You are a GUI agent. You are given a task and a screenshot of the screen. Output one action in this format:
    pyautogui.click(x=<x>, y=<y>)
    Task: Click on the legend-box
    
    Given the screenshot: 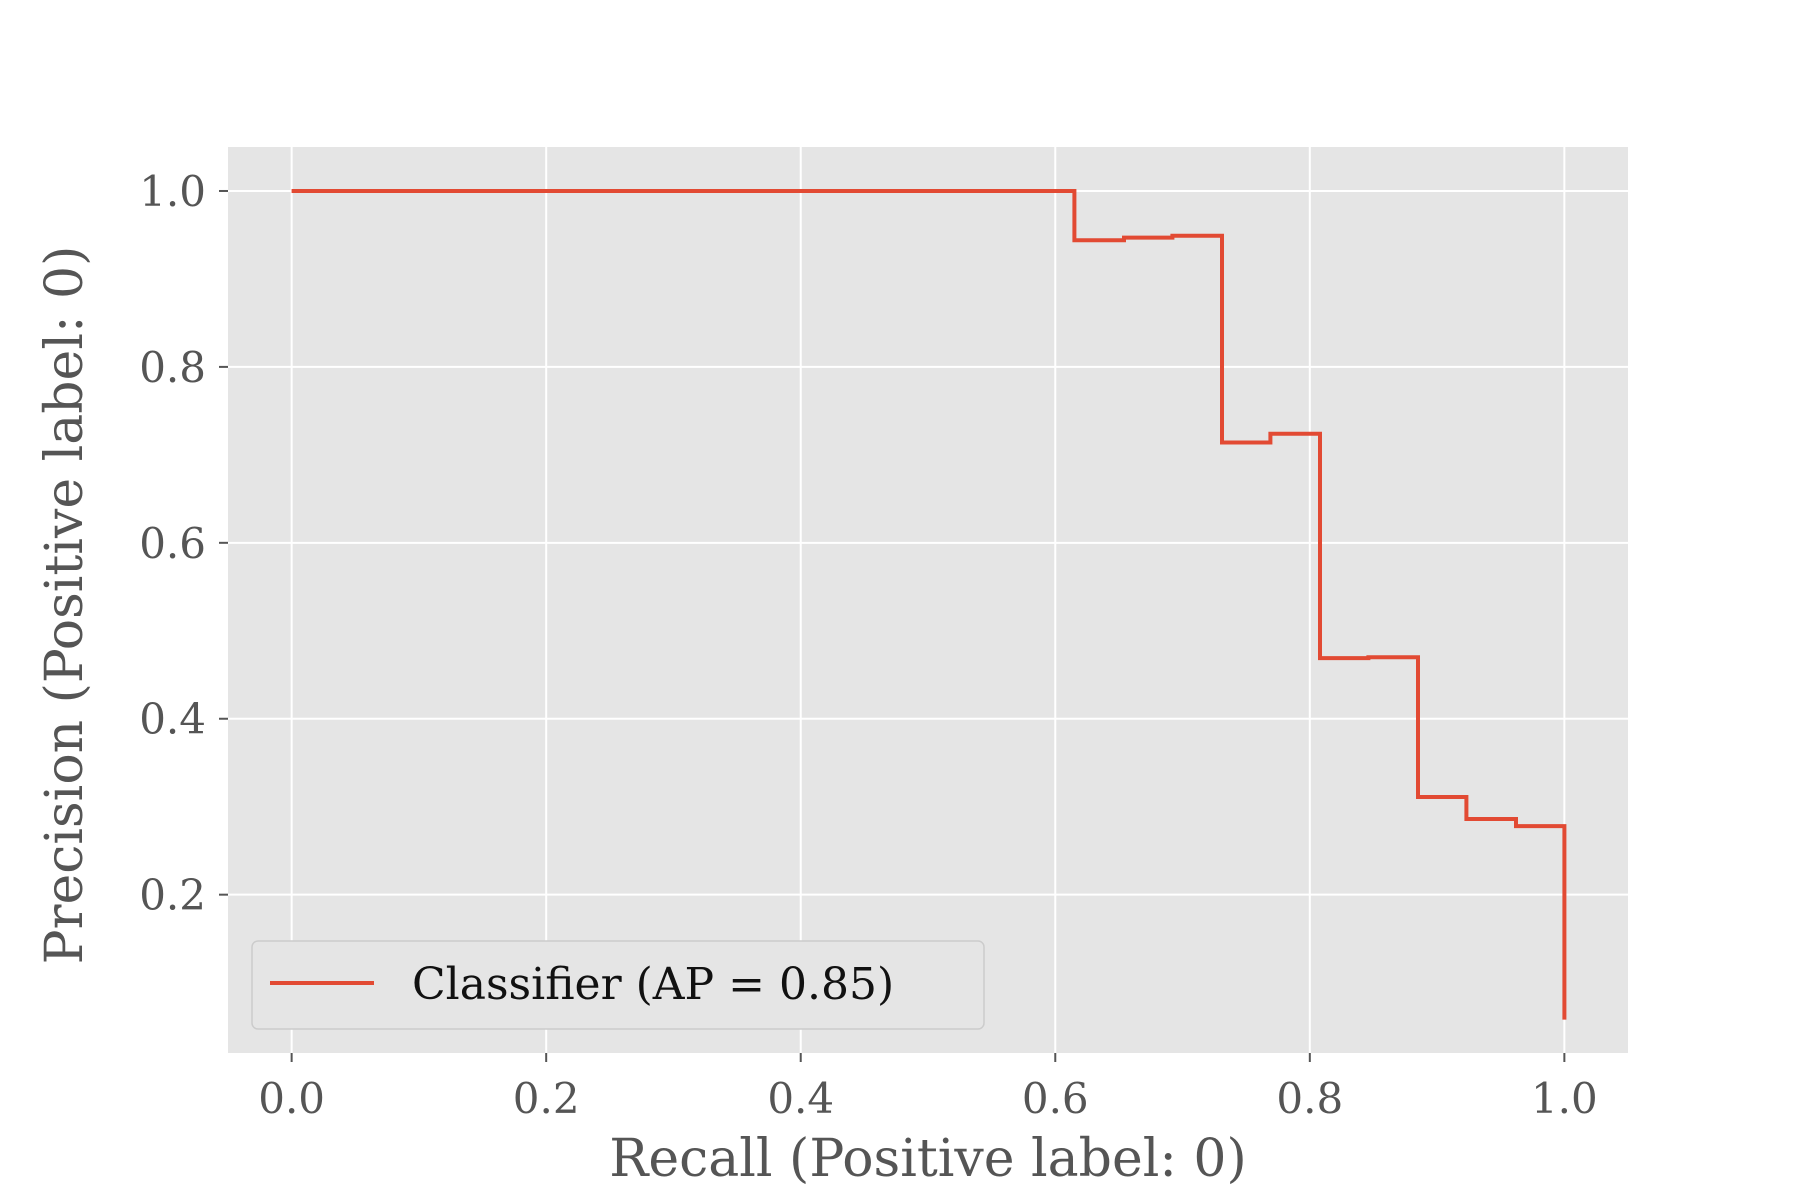 What is the action you would take?
    pyautogui.click(x=618, y=985)
    